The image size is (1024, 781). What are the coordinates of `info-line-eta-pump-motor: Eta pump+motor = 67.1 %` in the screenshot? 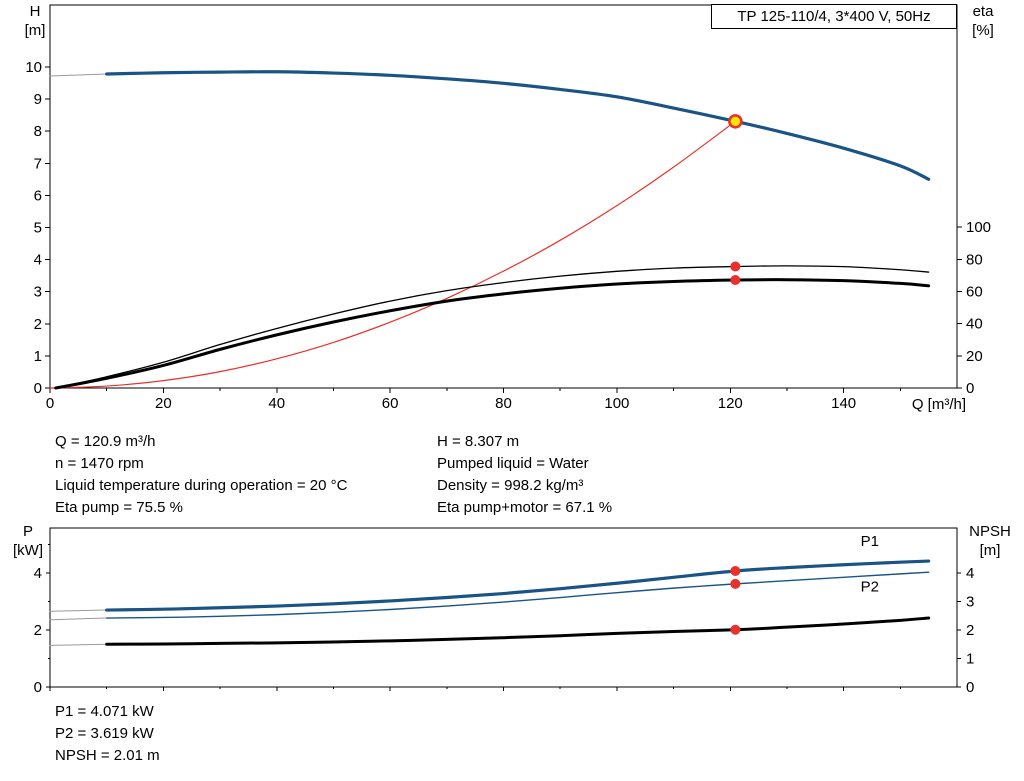 It's located at (525, 507).